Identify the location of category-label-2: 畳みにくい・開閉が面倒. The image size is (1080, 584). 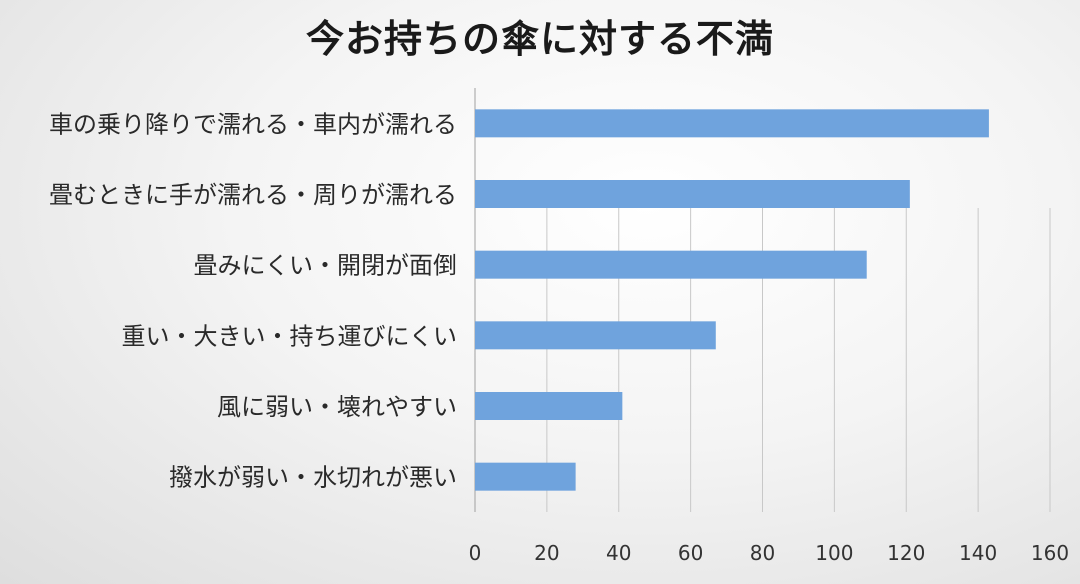
(325, 266).